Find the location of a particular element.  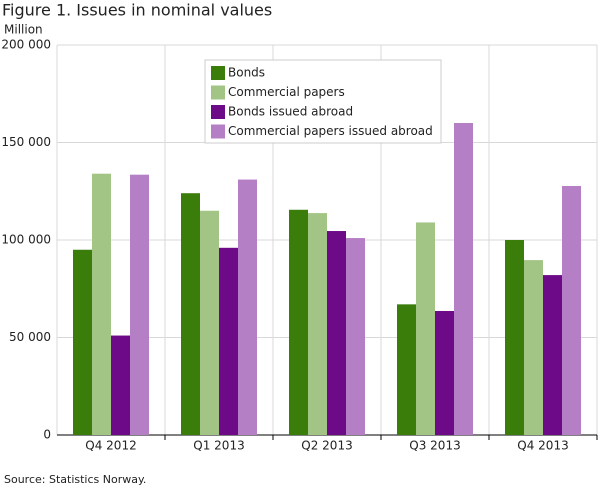

x-tick-label: Q4 2013 is located at coordinates (542, 446).